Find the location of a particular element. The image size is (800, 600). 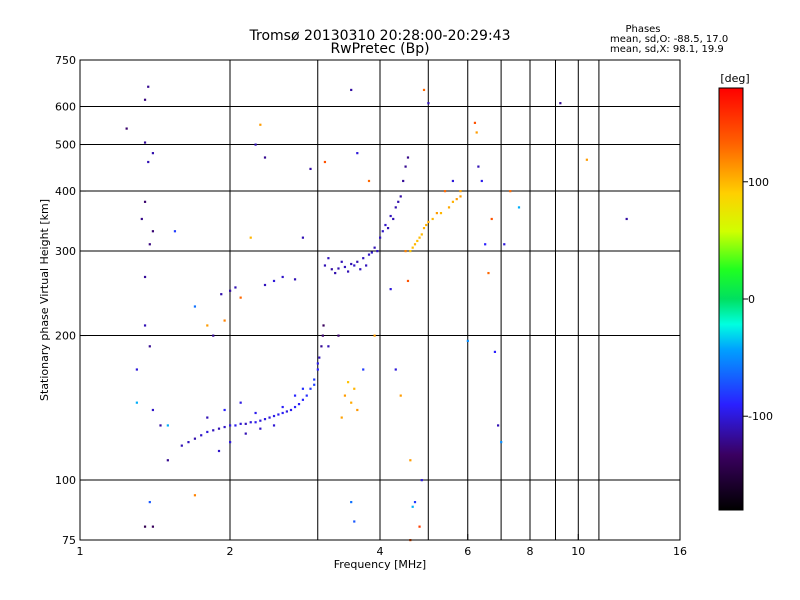

y-axis-label: Stationary phase Virtual Height [km] is located at coordinates (44, 300).